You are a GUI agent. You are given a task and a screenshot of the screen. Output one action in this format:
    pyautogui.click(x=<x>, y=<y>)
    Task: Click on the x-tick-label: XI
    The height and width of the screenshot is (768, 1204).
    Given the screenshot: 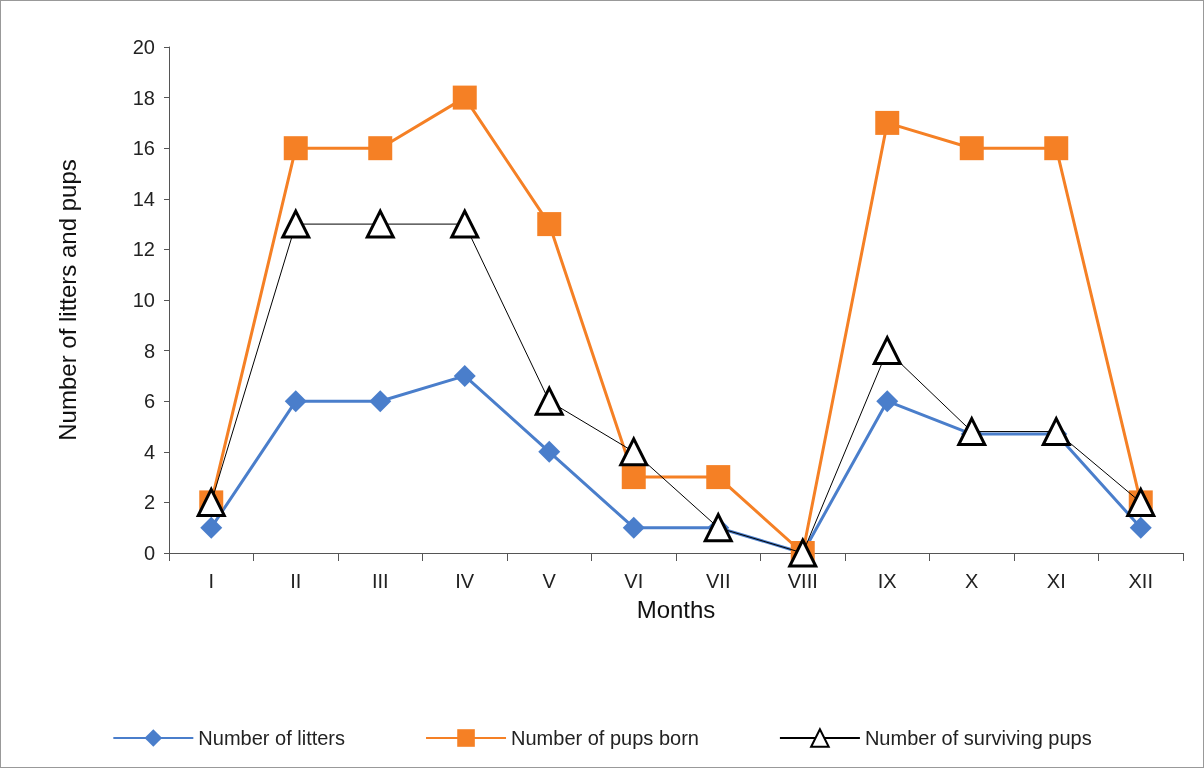 What is the action you would take?
    pyautogui.click(x=1056, y=581)
    